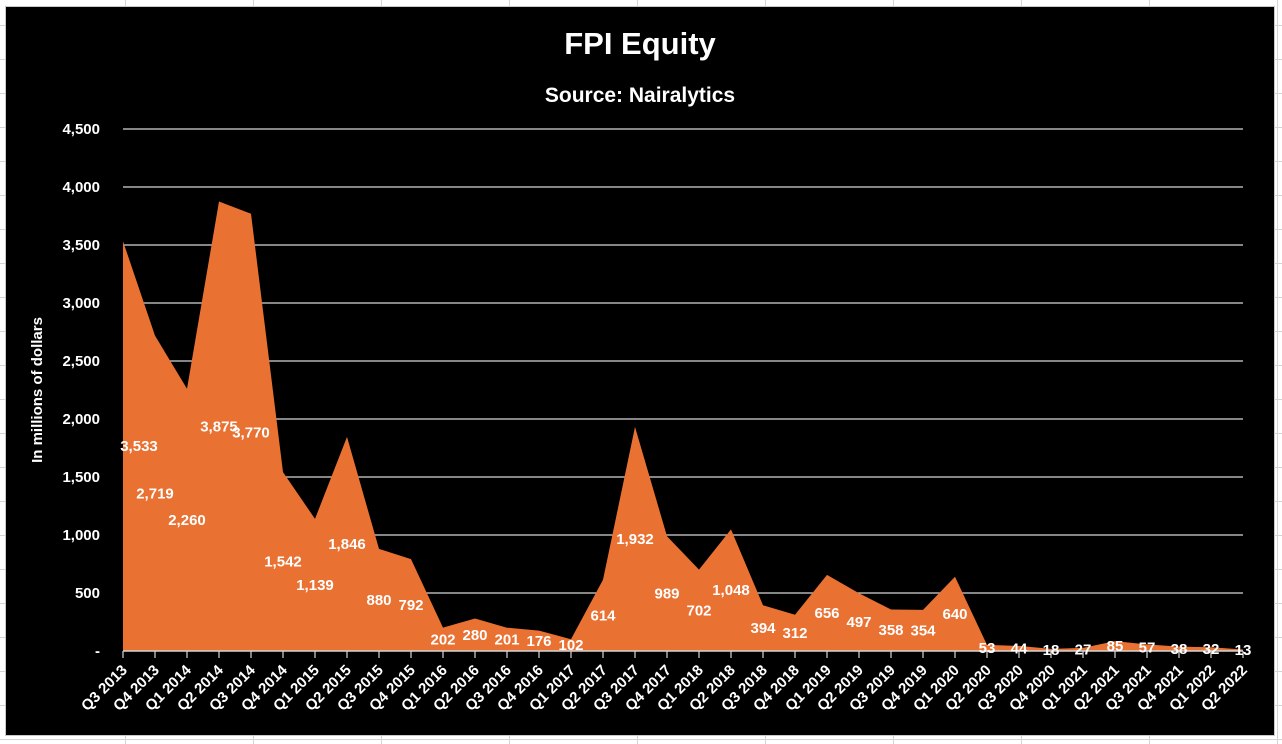  What do you see at coordinates (81, 187) in the screenshot?
I see `y-axis-tick-label: 4,000` at bounding box center [81, 187].